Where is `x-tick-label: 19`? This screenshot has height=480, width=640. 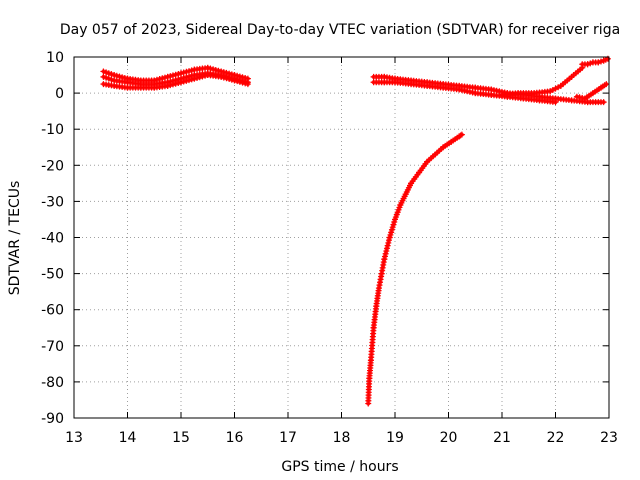 x-tick-label: 19 is located at coordinates (395, 438).